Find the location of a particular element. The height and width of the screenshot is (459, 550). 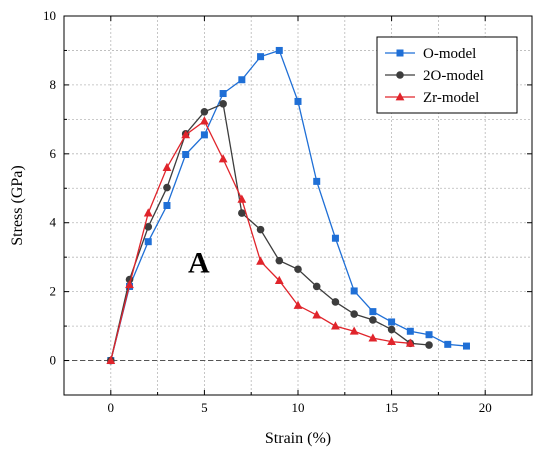

x-tick-label: 20 is located at coordinates (485, 407).